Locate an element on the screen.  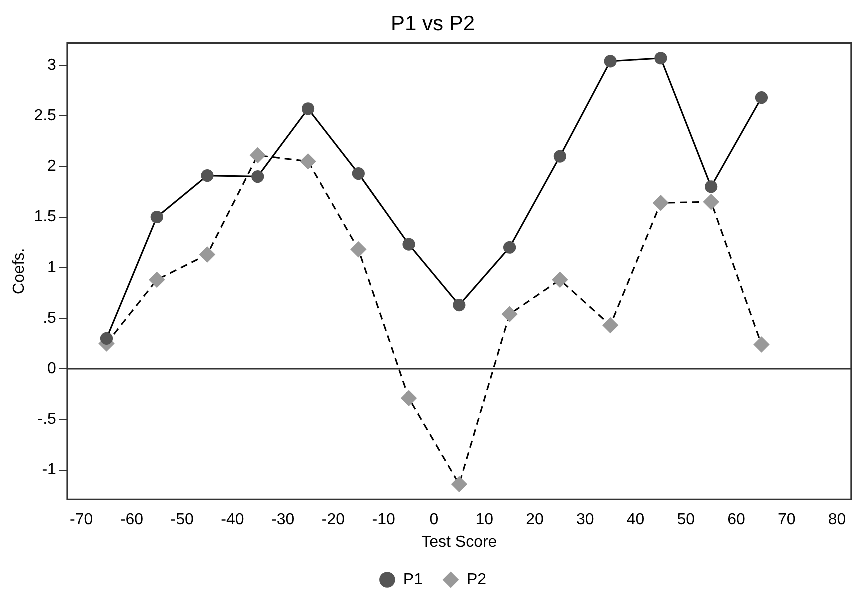
legend-label: P1 is located at coordinates (413, 579).